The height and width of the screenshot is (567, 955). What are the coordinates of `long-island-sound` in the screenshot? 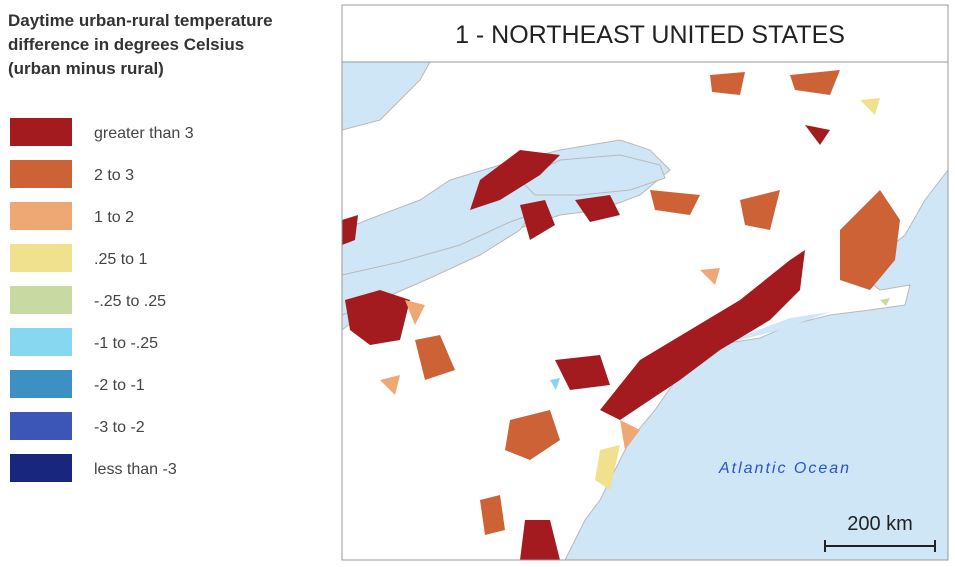 It's located at (775, 328).